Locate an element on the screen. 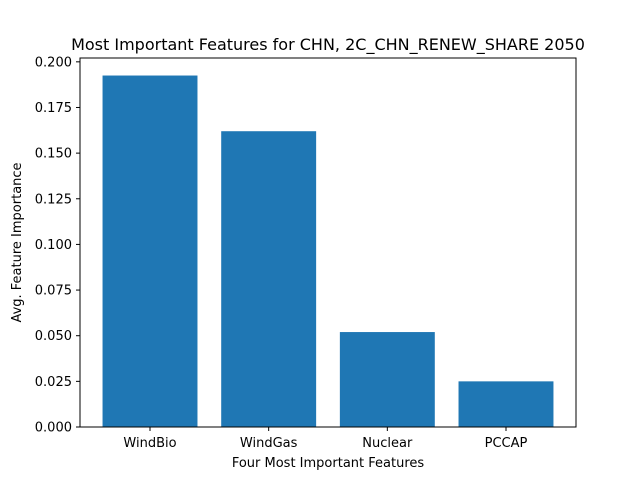 The height and width of the screenshot is (480, 640). x-tick-label: WindBio is located at coordinates (149, 443).